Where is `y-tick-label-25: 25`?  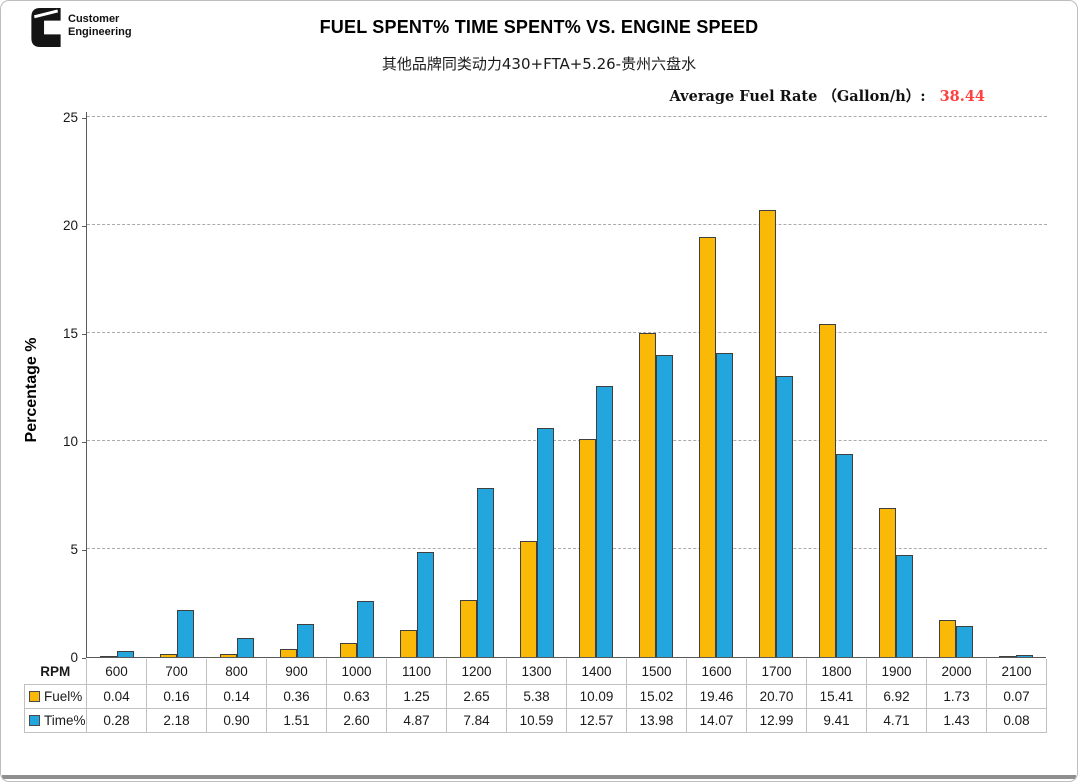 y-tick-label-25: 25 is located at coordinates (70, 117).